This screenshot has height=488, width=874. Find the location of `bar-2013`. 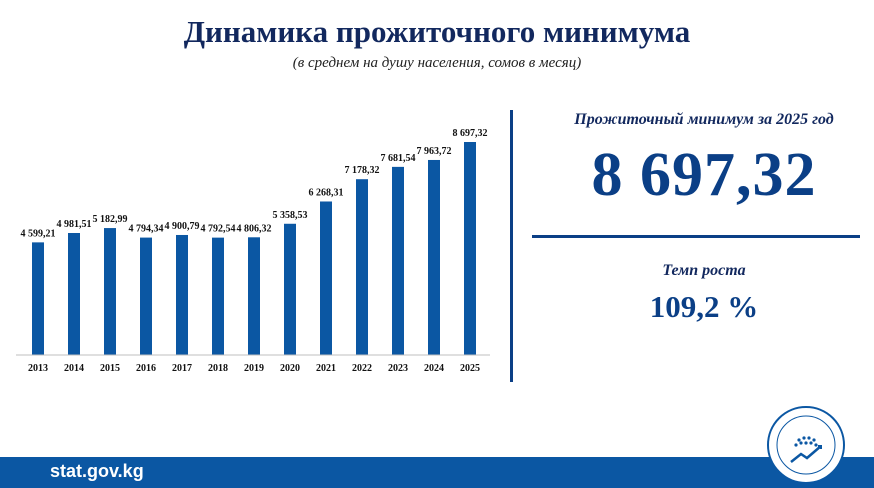

bar-2013 is located at coordinates (38, 298).